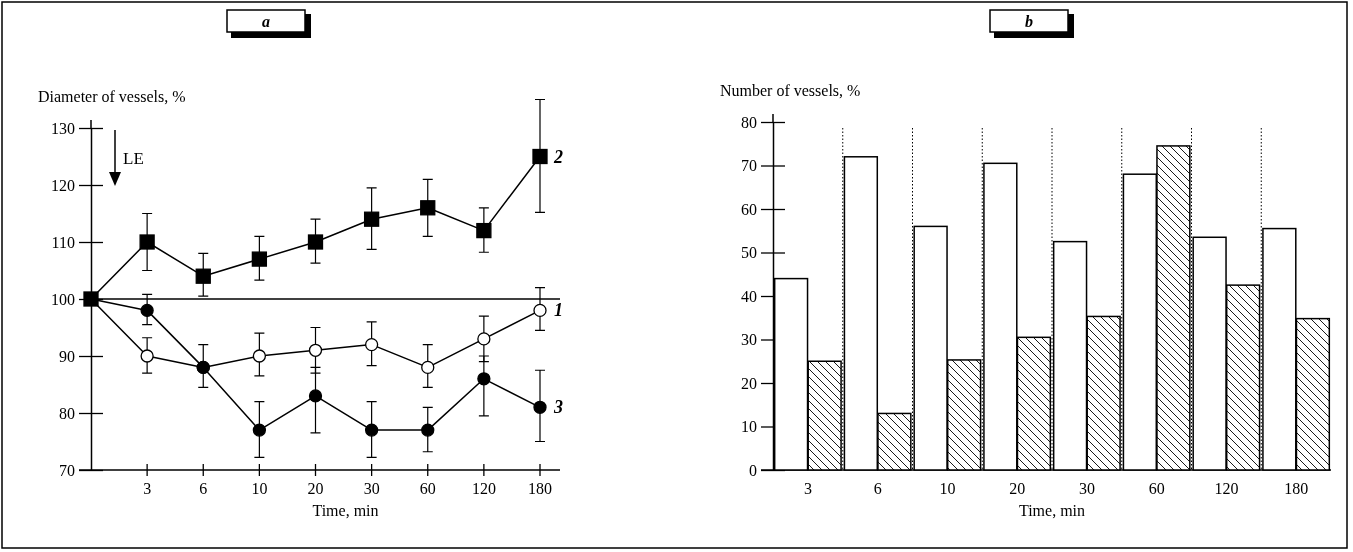 This screenshot has height=552, width=1353. What do you see at coordinates (558, 156) in the screenshot?
I see `series-label: 2` at bounding box center [558, 156].